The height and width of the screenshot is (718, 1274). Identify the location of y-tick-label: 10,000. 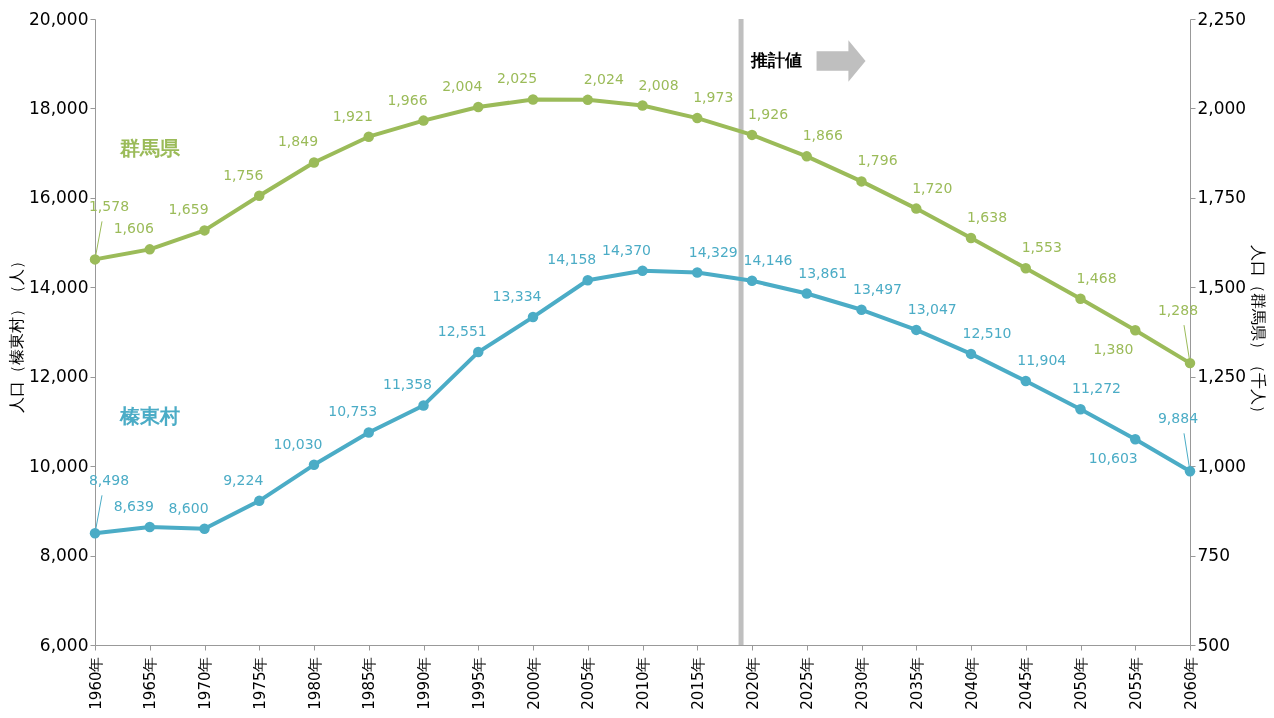
(59, 465).